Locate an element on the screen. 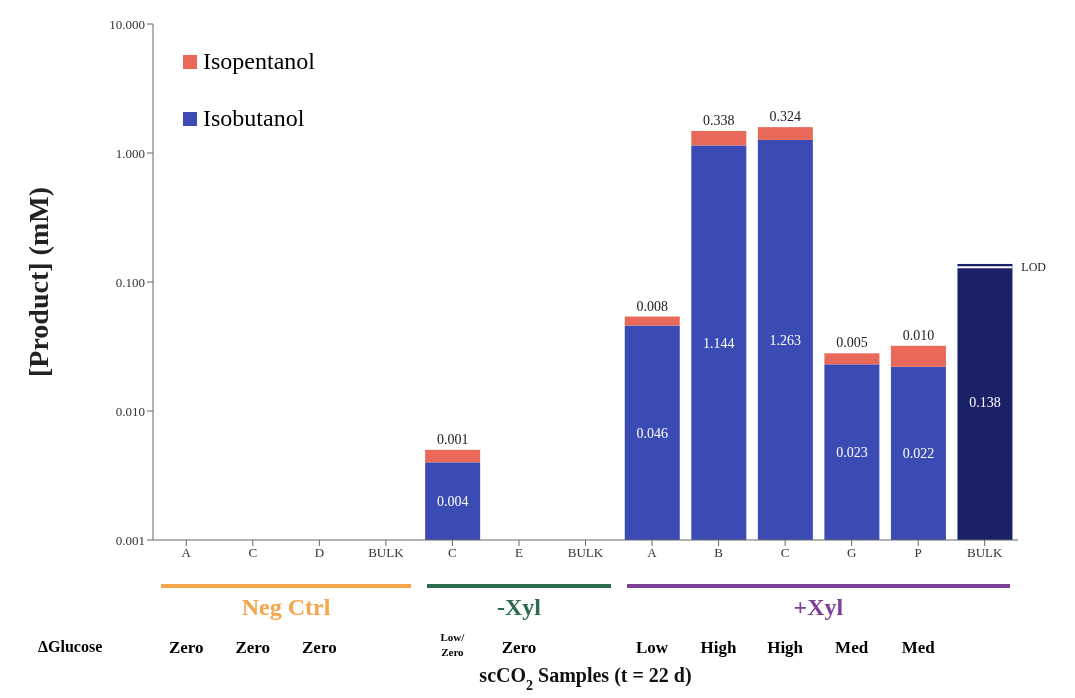 The image size is (1075, 698). data-label: 0.046 is located at coordinates (652, 433).